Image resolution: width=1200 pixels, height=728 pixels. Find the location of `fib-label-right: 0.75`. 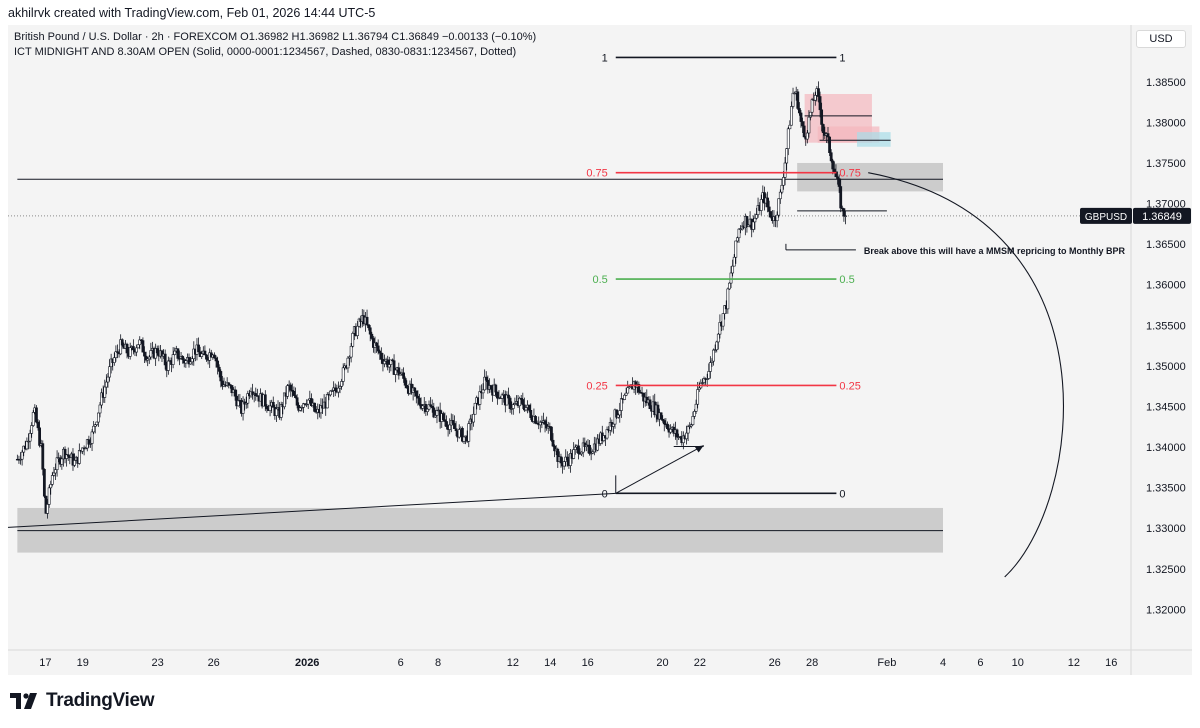

fib-label-right: 0.75 is located at coordinates (849, 174).